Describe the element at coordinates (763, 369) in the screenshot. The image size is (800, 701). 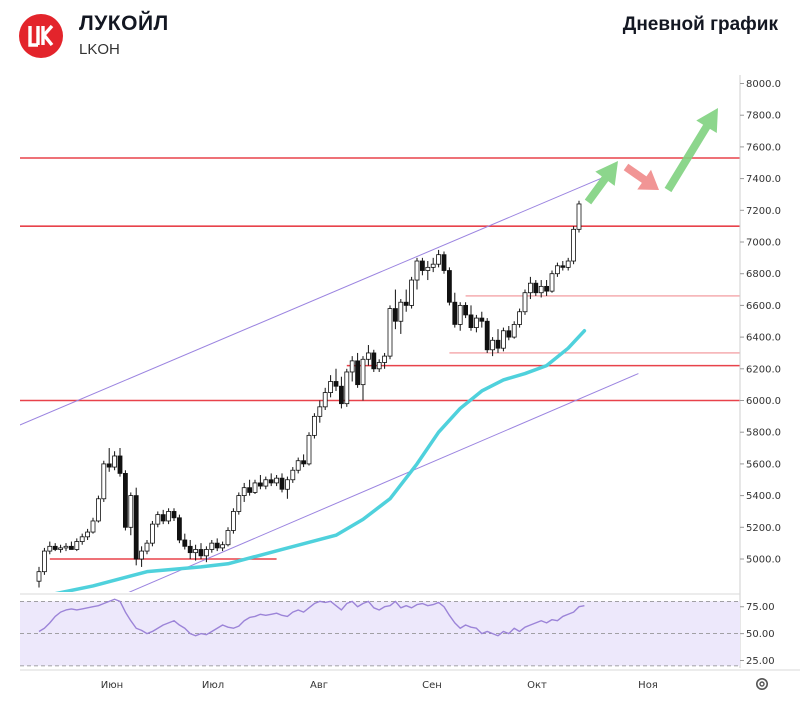
I see `price-tick-label: 6200.0` at that location.